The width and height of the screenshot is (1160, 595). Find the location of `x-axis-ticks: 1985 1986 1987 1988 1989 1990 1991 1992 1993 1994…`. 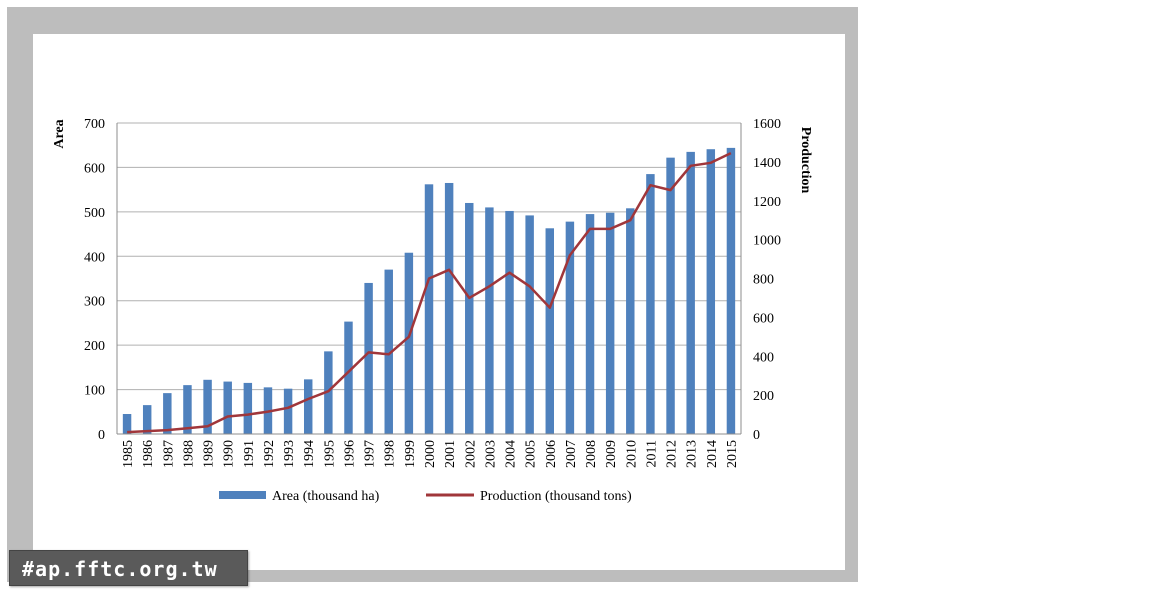

x-axis-ticks: 1985 1986 1987 1988 1989 1990 1991 1992 1993 1994… is located at coordinates (430, 454).